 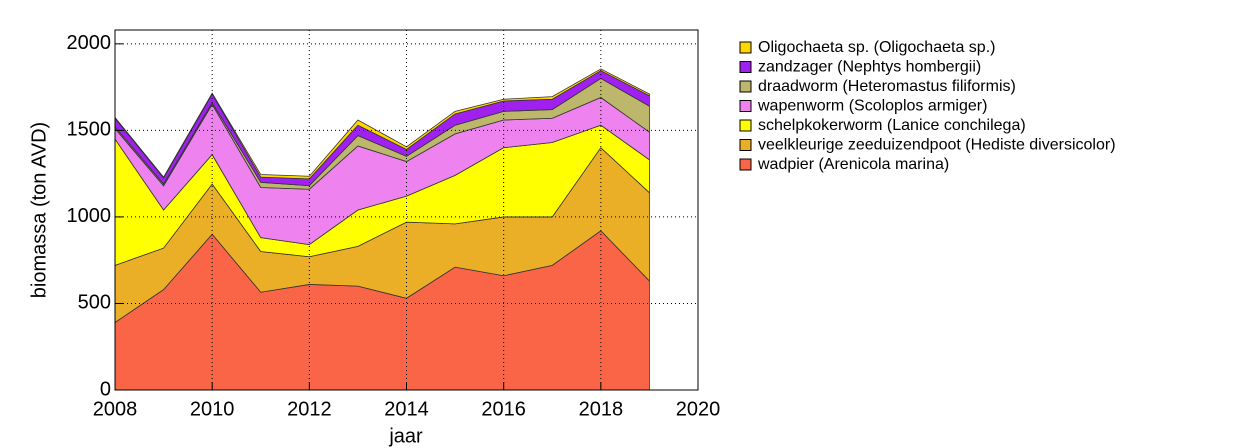 I want to click on x-tick-label: 2014, so click(x=406, y=409).